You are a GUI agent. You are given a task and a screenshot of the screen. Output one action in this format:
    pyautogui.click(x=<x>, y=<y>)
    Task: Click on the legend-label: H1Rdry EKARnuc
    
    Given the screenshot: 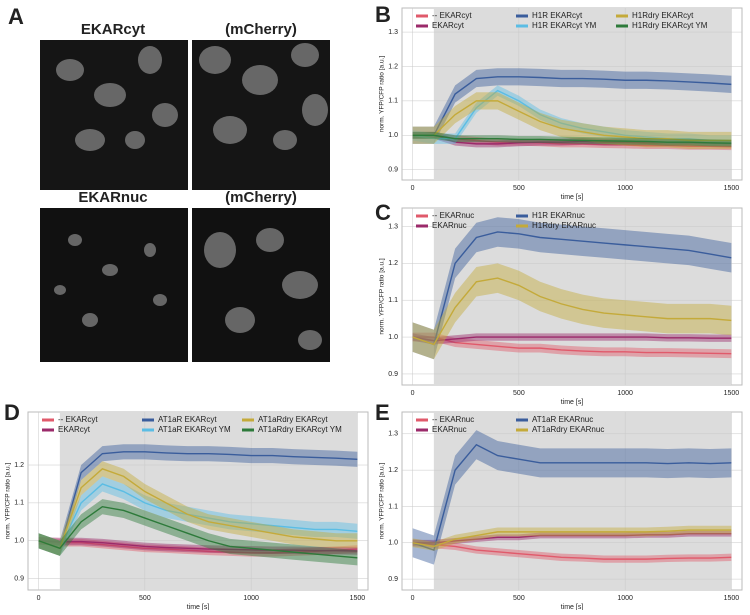 What is the action you would take?
    pyautogui.click(x=564, y=225)
    